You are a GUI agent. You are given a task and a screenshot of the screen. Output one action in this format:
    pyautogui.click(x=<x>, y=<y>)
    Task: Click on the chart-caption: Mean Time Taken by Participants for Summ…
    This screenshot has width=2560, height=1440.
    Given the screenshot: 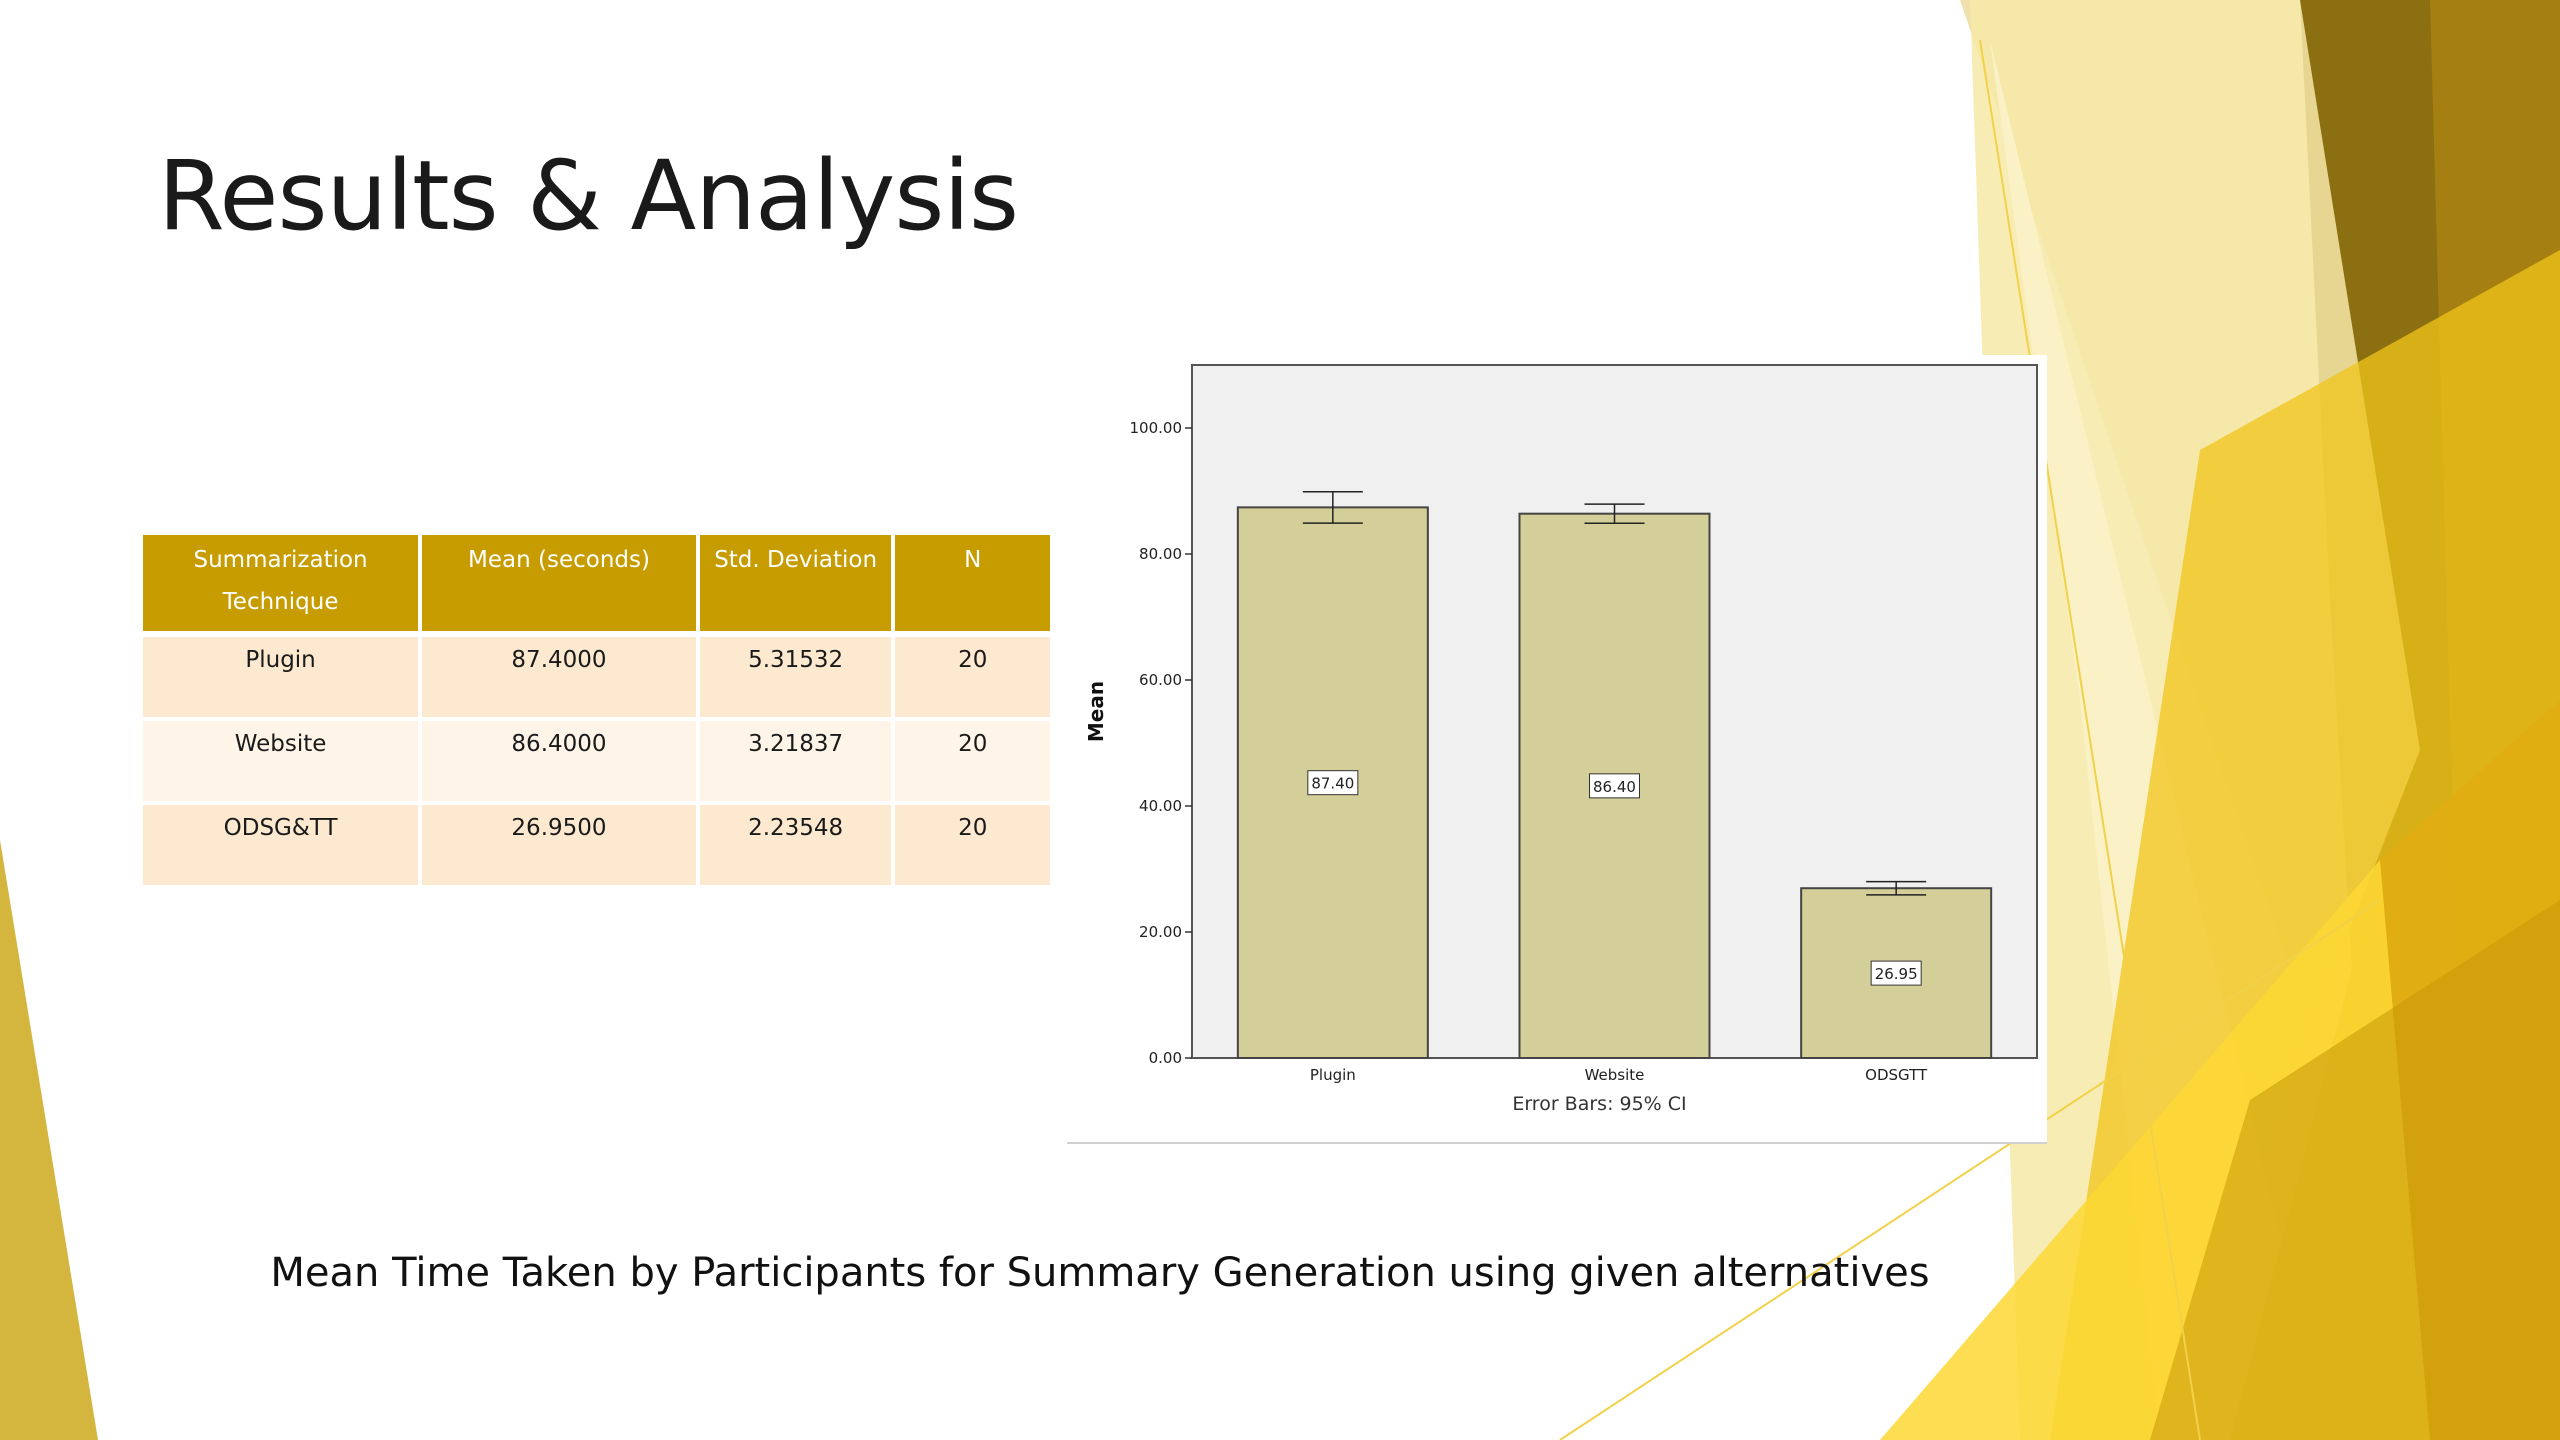 What is the action you would take?
    pyautogui.click(x=1100, y=1273)
    